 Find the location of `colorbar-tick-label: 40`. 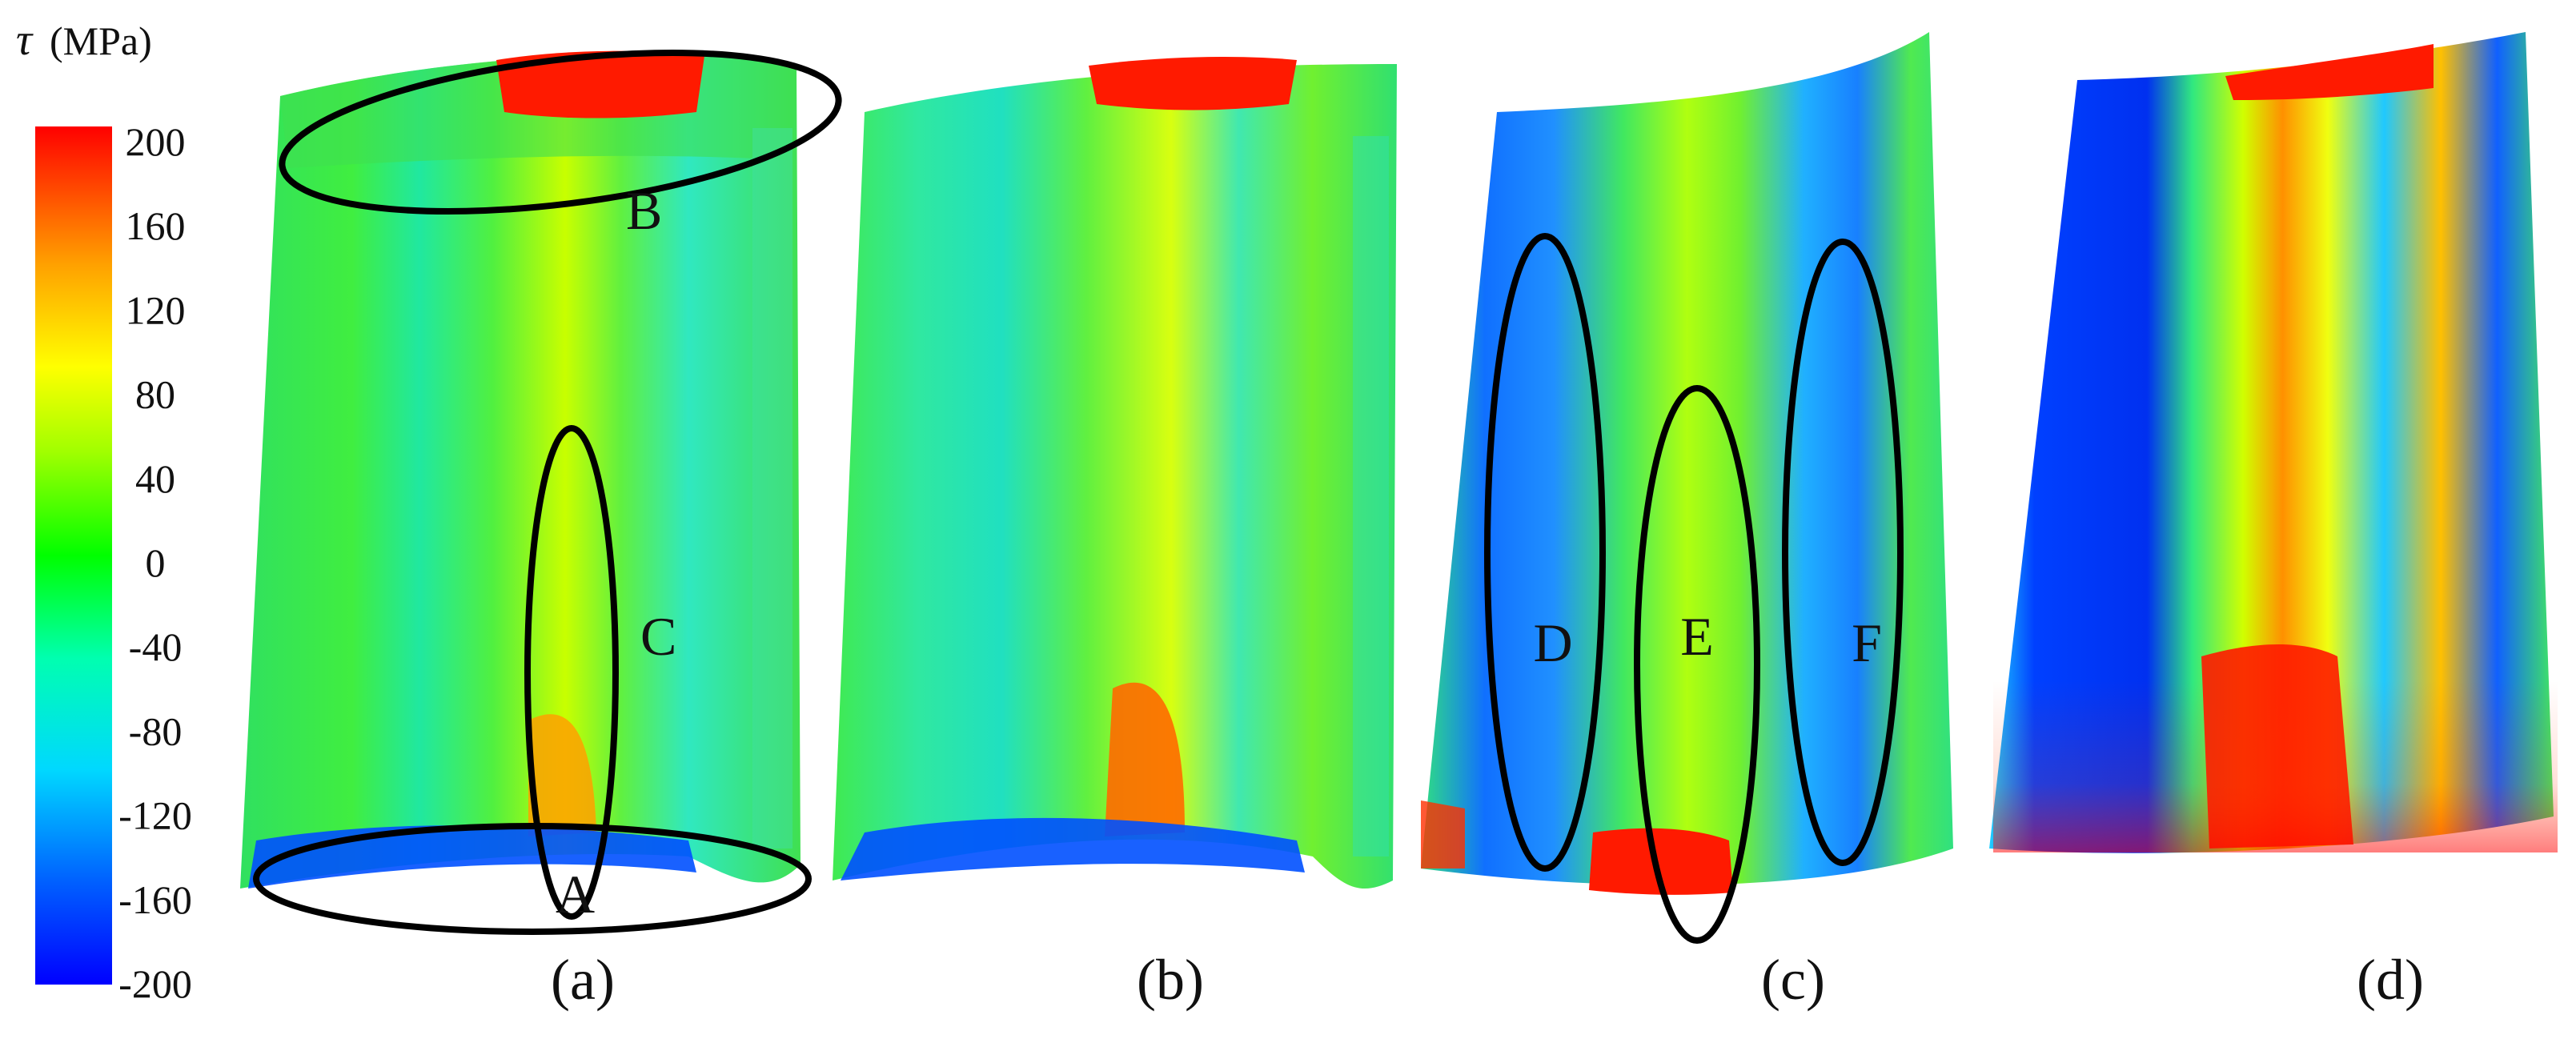

colorbar-tick-label: 40 is located at coordinates (155, 479).